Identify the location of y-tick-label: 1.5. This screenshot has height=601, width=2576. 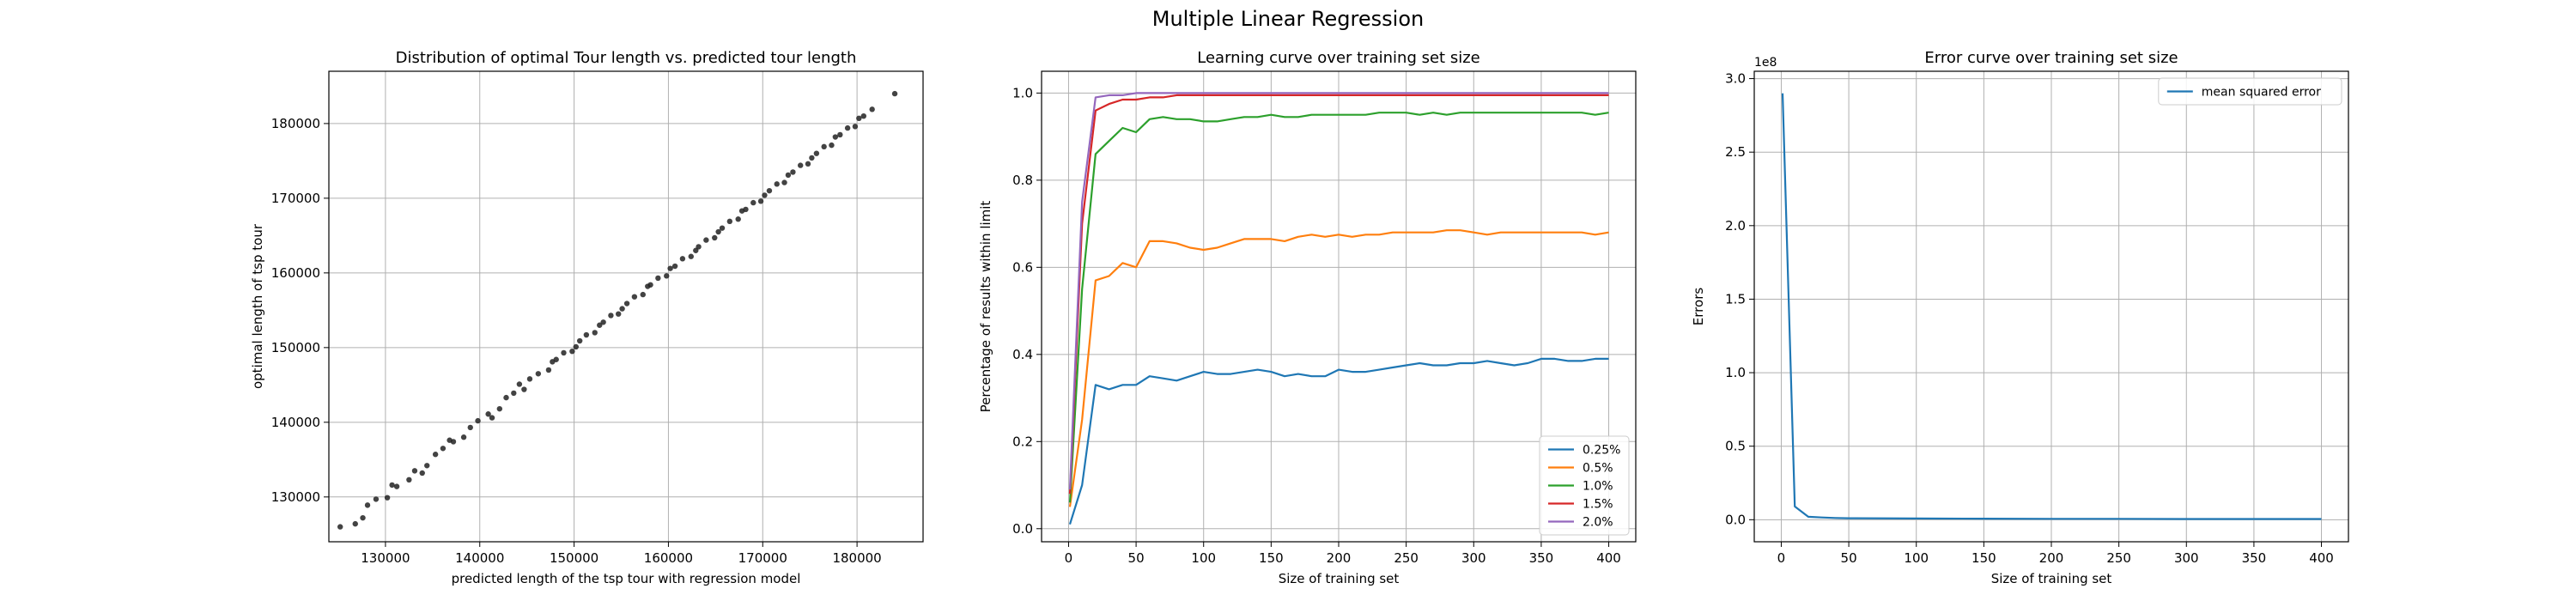
(1736, 299).